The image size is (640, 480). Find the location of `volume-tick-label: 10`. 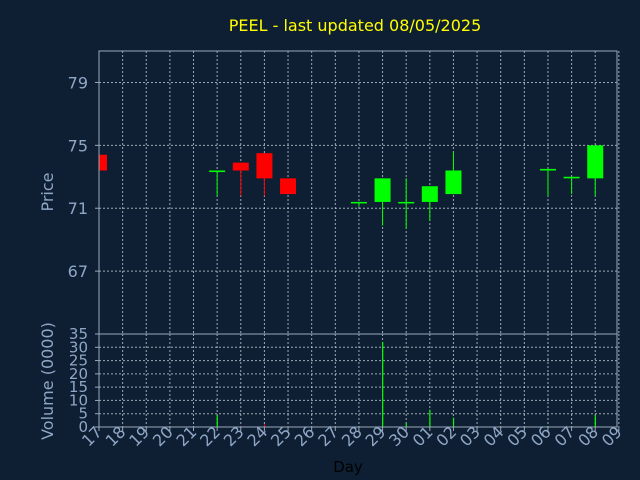

volume-tick-label: 10 is located at coordinates (78, 400).